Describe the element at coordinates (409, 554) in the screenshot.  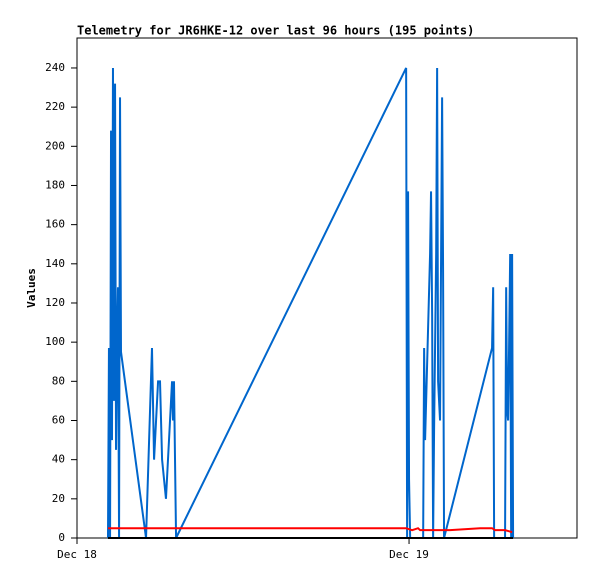
I see `x-tick-label: Dec 19` at that location.